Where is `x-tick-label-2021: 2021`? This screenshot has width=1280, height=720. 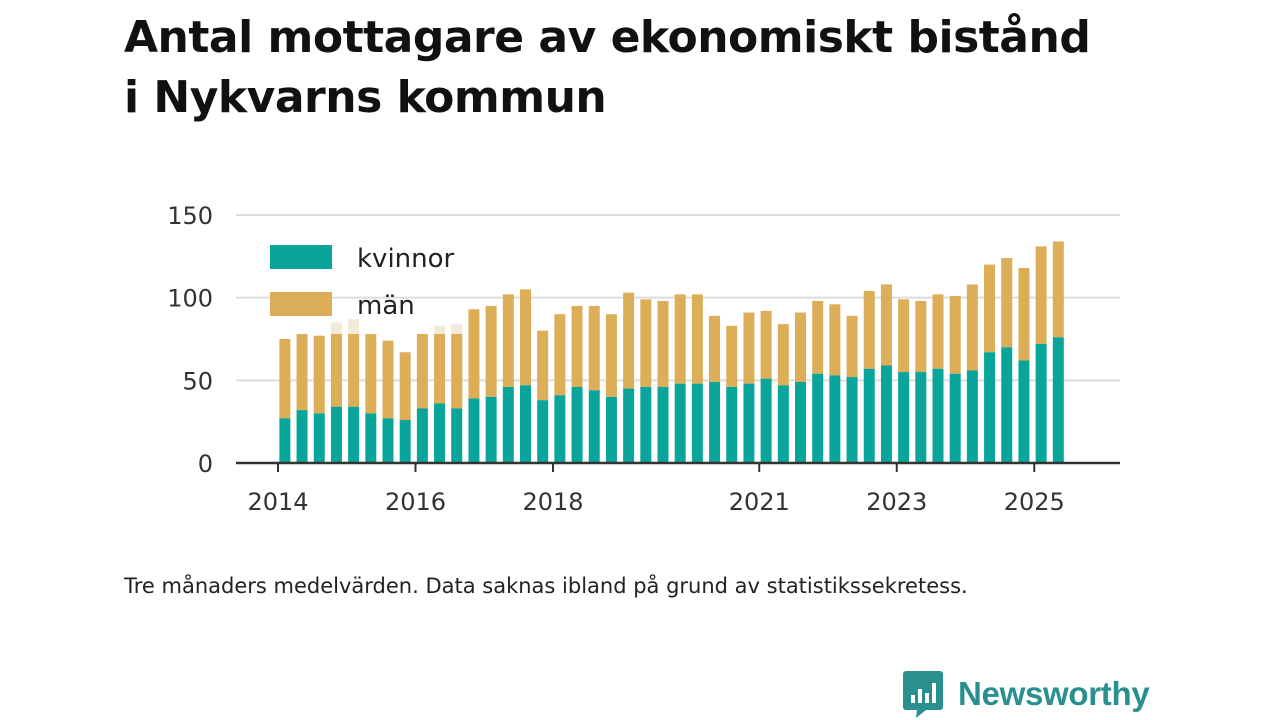 x-tick-label-2021: 2021 is located at coordinates (759, 502).